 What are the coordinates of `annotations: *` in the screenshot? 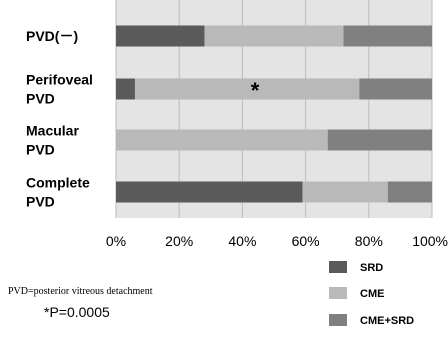 It's located at (255, 90).